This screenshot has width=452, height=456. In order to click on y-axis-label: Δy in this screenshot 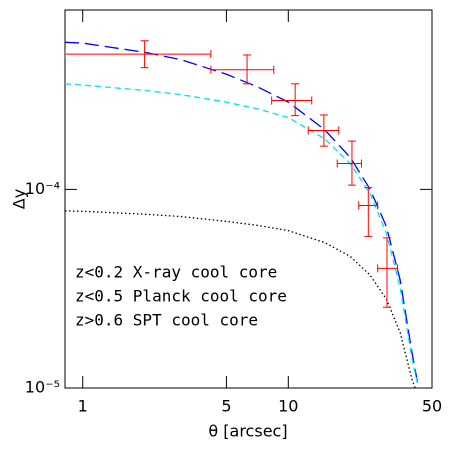, I will do `click(19, 199)`.